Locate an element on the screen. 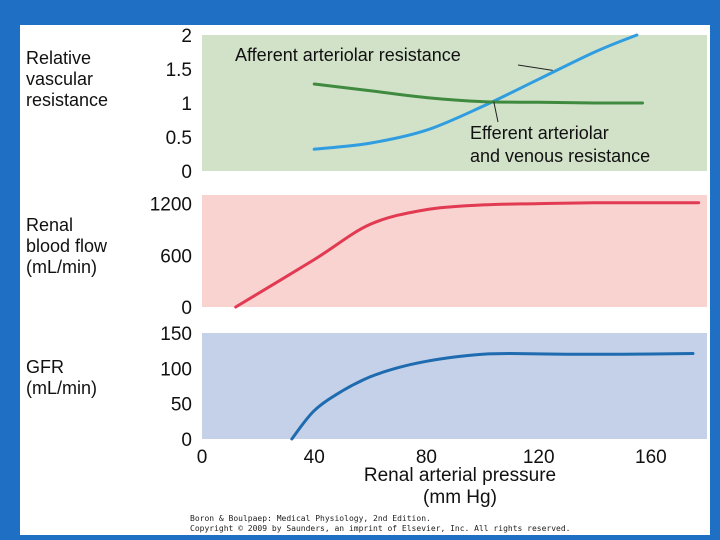  xtick-0: 0 is located at coordinates (202, 457).